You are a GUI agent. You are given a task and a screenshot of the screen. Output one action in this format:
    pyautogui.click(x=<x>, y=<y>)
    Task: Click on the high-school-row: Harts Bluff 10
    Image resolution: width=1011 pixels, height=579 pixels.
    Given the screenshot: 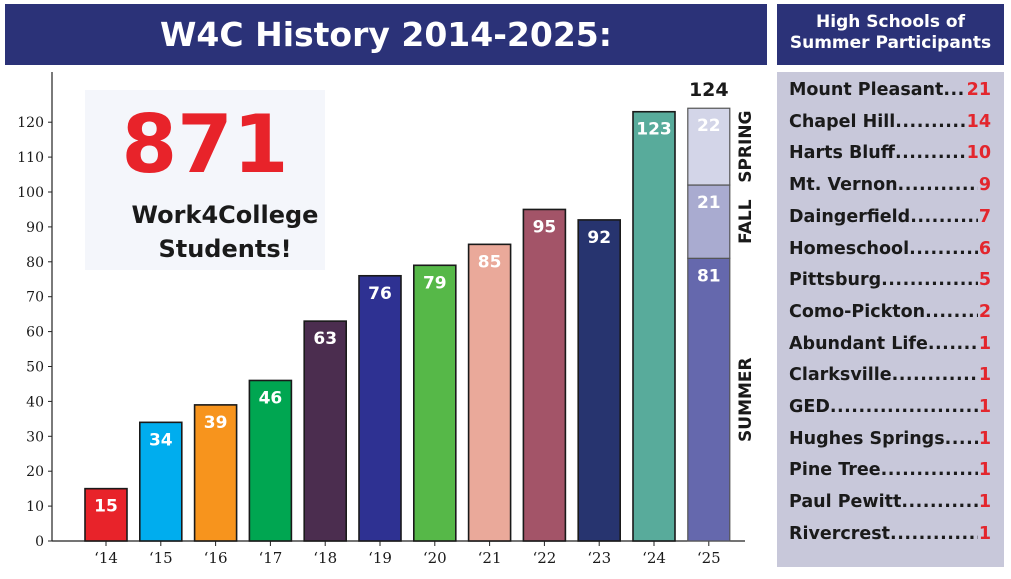 What is the action you would take?
    pyautogui.click(x=890, y=155)
    